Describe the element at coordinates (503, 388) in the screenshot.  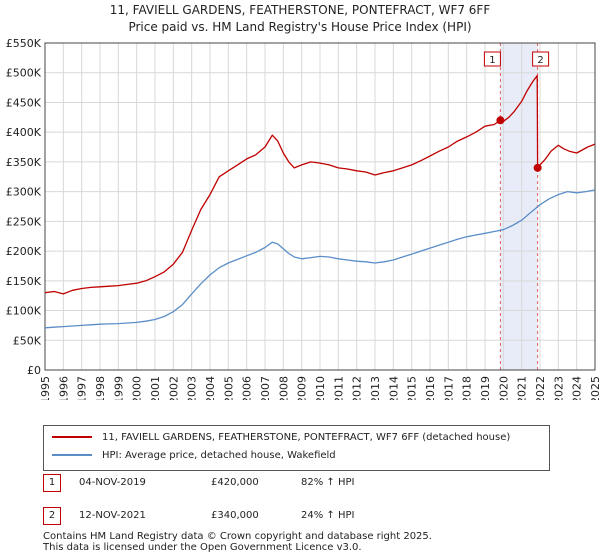
I see `x-tick-label: 2020` at that location.